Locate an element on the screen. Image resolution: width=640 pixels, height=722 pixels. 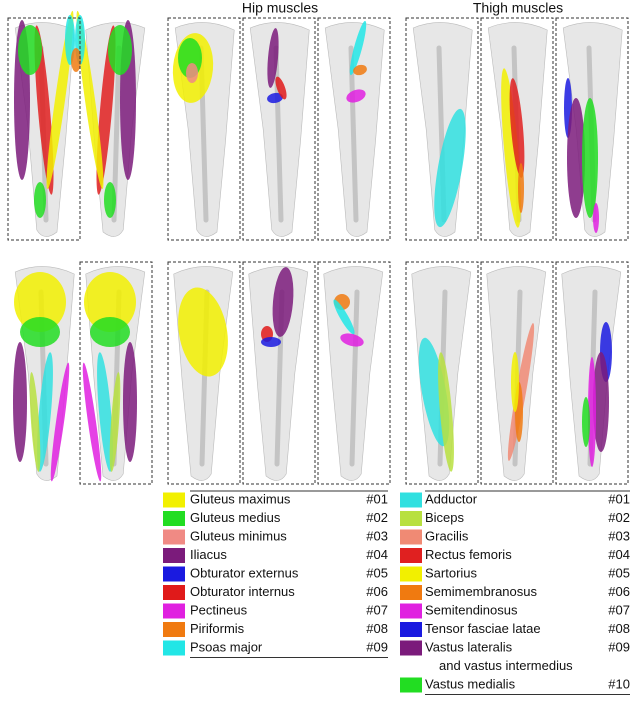
legend-label: Iliacus is located at coordinates (208, 554).